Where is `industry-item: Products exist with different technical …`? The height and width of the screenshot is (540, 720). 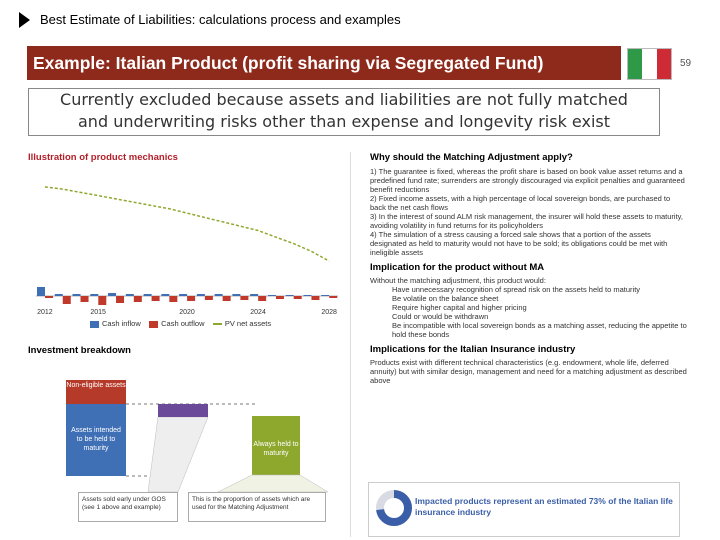 industry-item: Products exist with different technical … is located at coordinates (528, 371).